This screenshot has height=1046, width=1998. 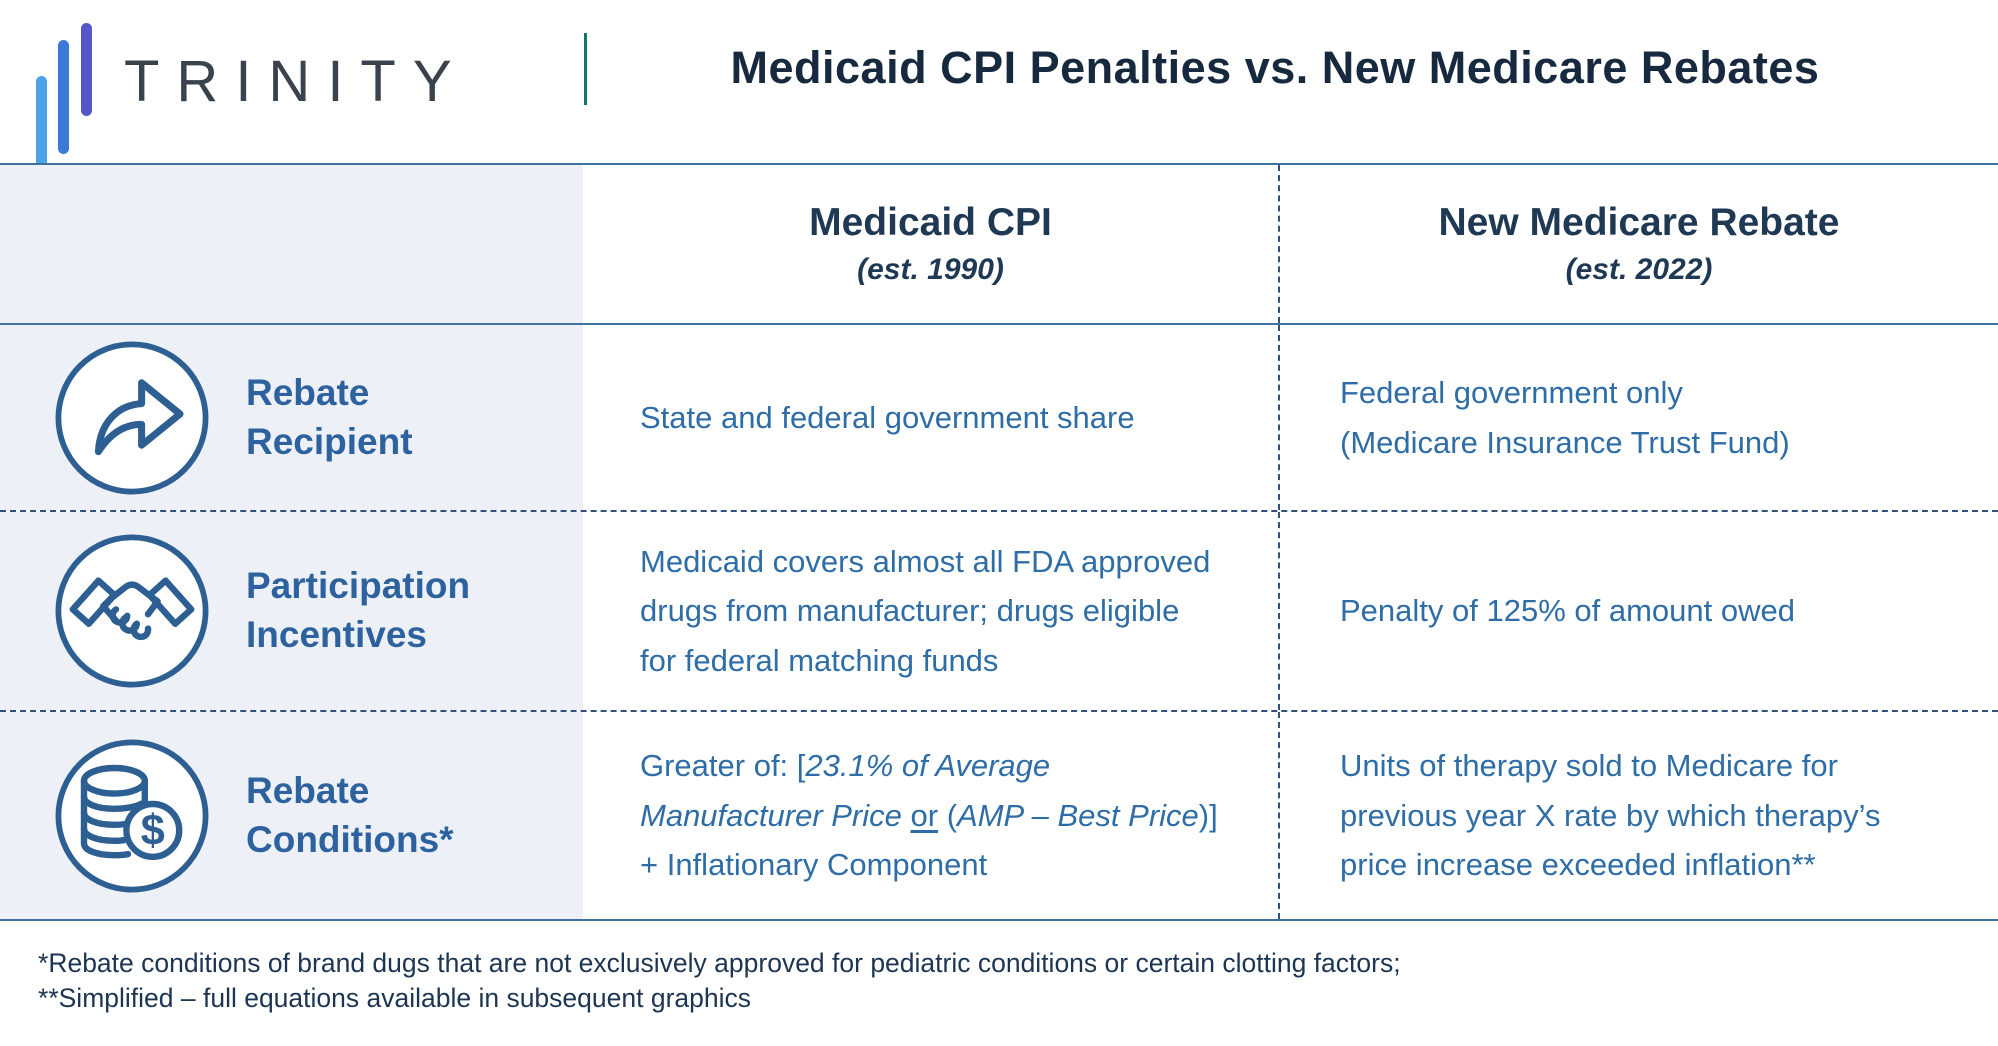 What do you see at coordinates (1511, 392) in the screenshot?
I see `cell-text: Federal government only` at bounding box center [1511, 392].